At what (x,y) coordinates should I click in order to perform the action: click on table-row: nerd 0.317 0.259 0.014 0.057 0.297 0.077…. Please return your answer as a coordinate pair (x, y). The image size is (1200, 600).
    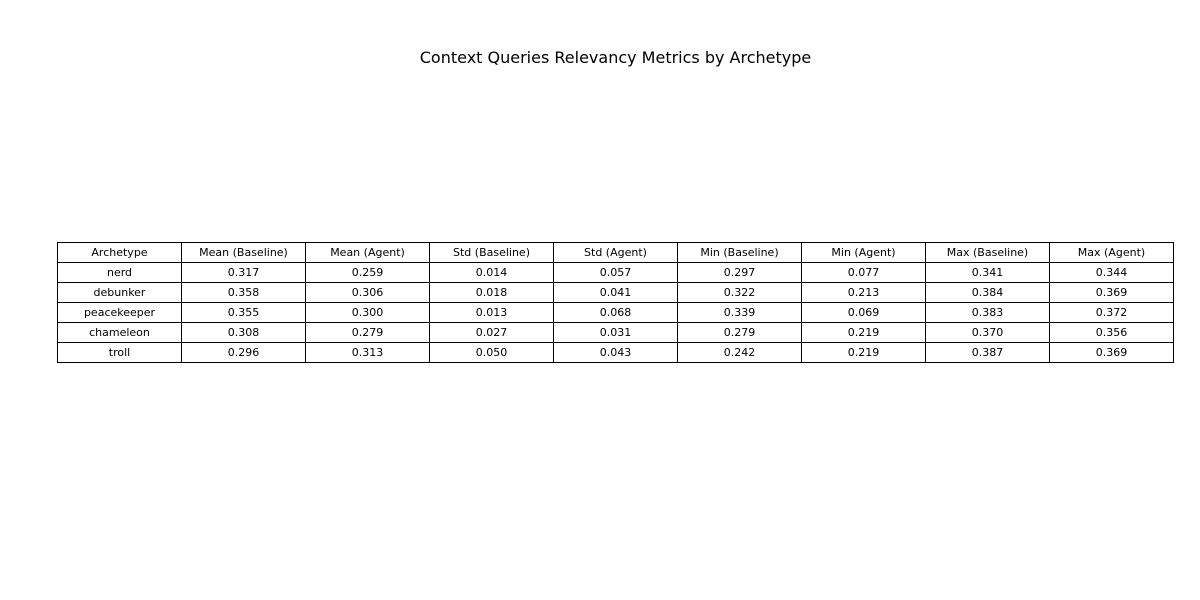
    Looking at the image, I should click on (615, 272).